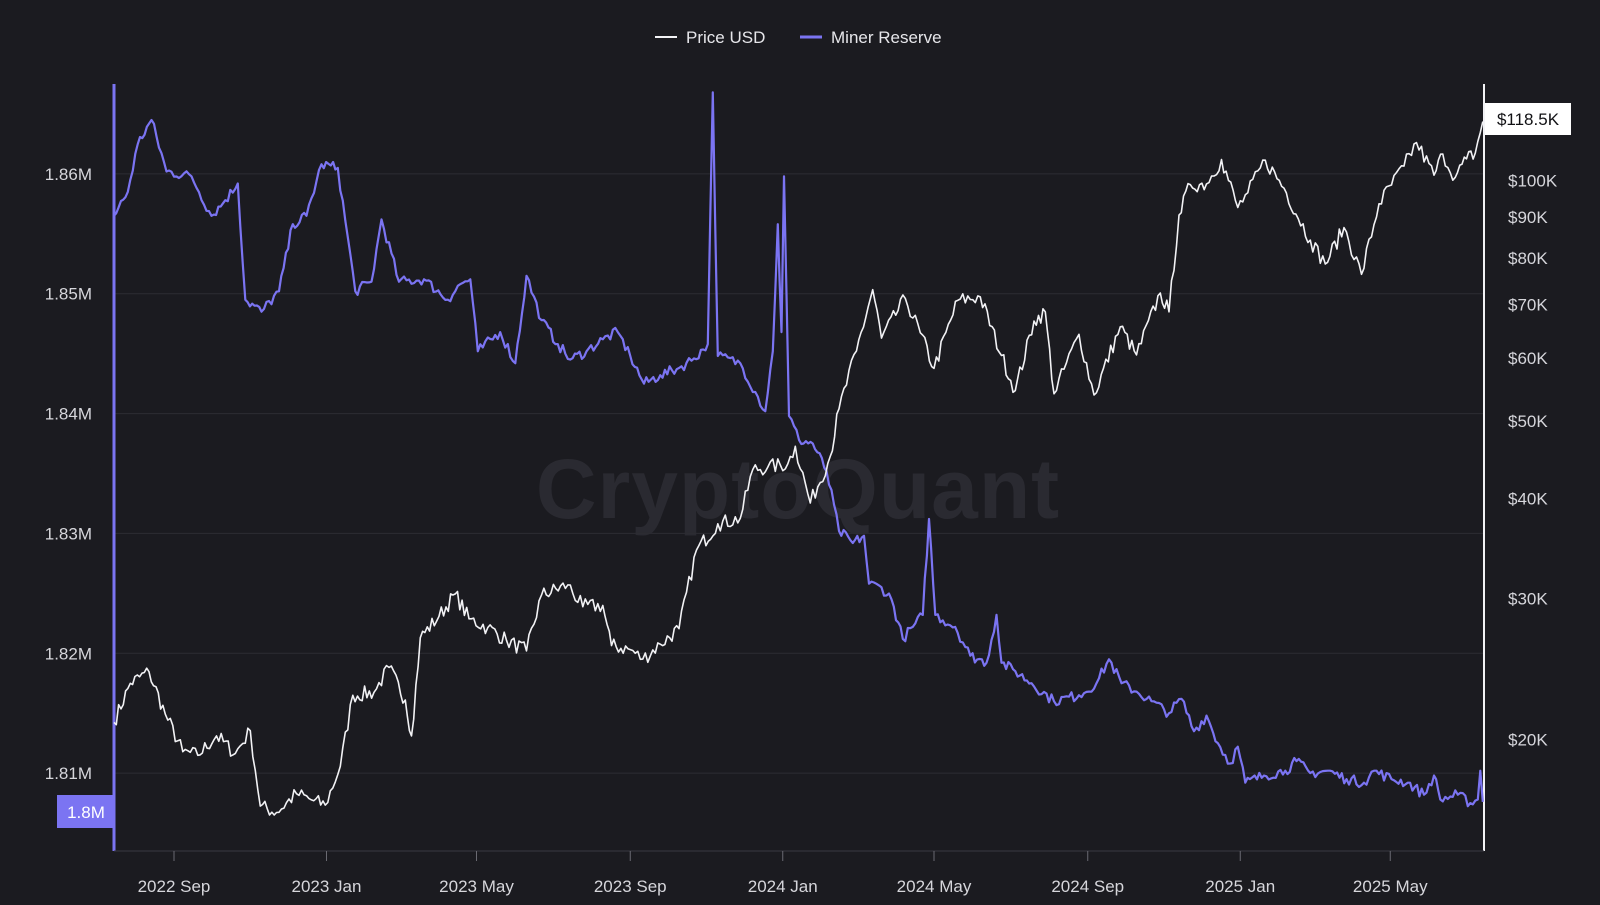  I want to click on legend: Price USD Miner Reserve, so click(798, 37).